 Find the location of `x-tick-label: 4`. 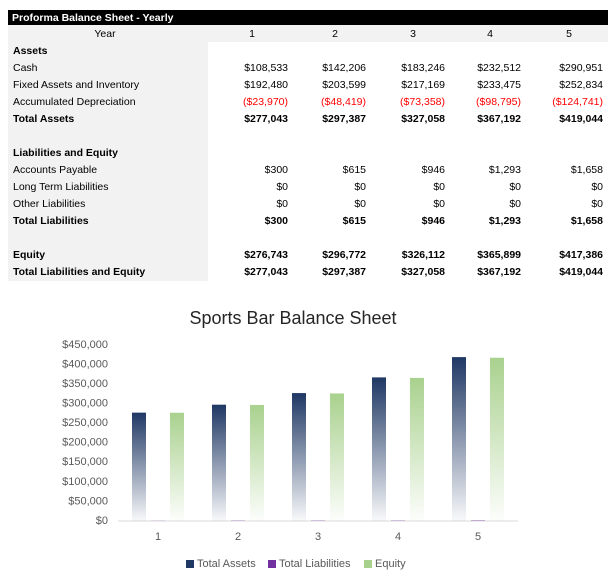

x-tick-label: 4 is located at coordinates (398, 537).